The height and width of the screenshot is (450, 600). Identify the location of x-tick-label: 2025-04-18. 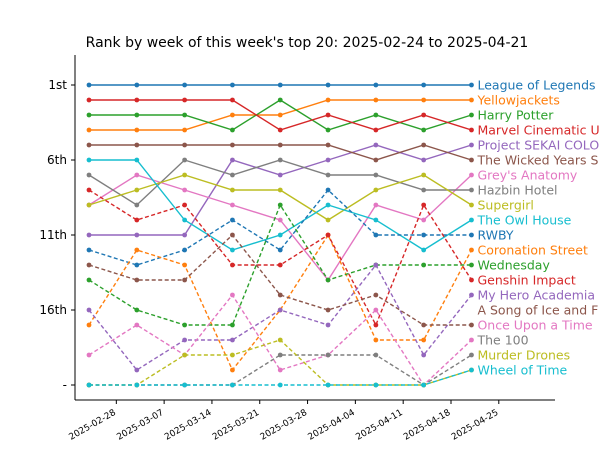
(427, 425).